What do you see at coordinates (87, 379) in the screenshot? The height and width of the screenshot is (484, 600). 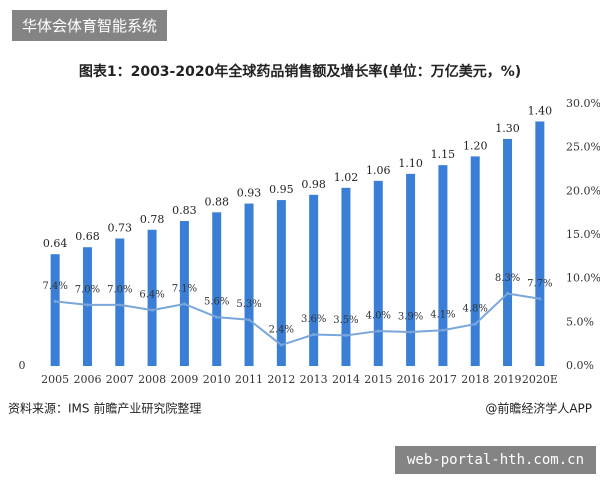 I see `x-tick-label: 2006` at bounding box center [87, 379].